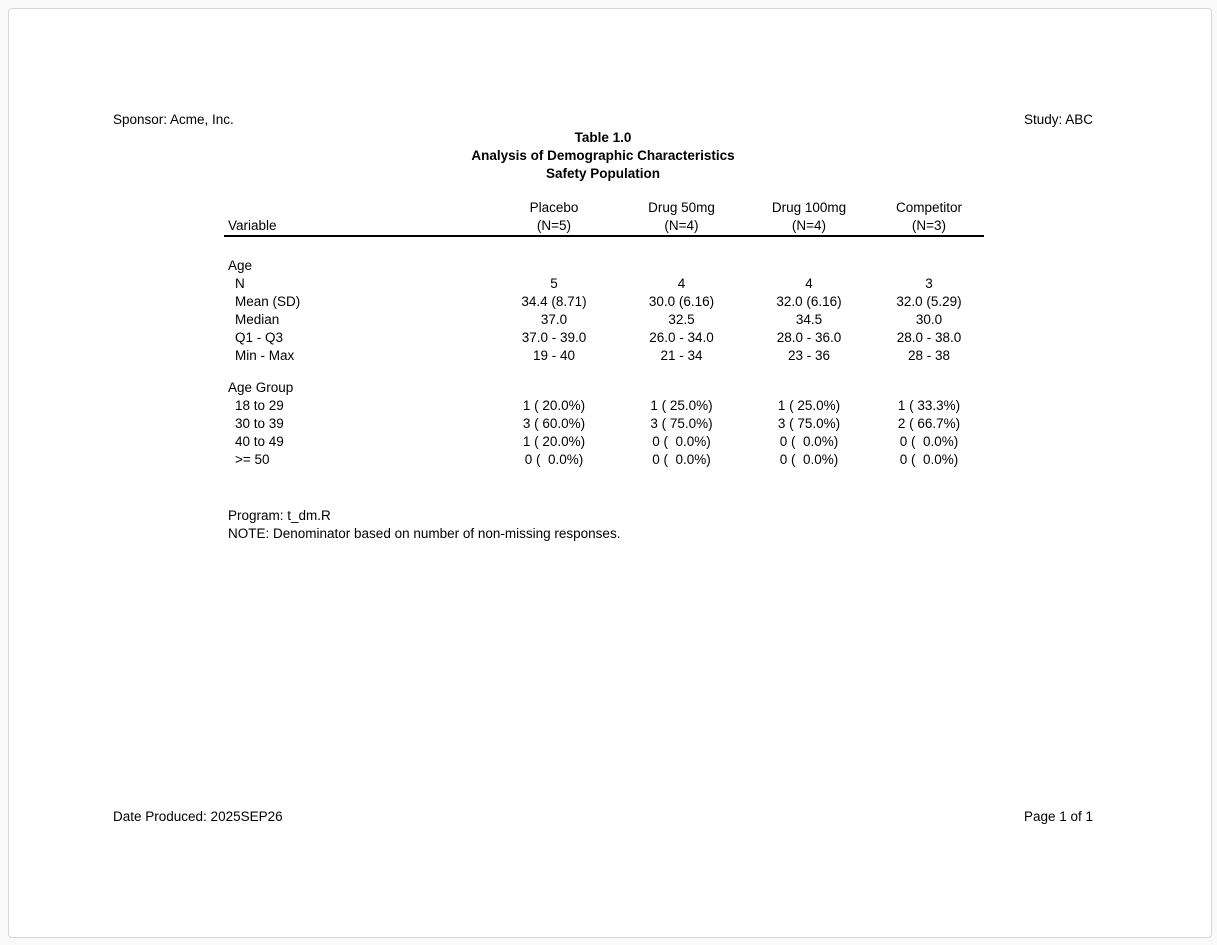 This screenshot has width=1217, height=945. Describe the element at coordinates (604, 388) in the screenshot. I see `section-label-row: Age Group` at that location.